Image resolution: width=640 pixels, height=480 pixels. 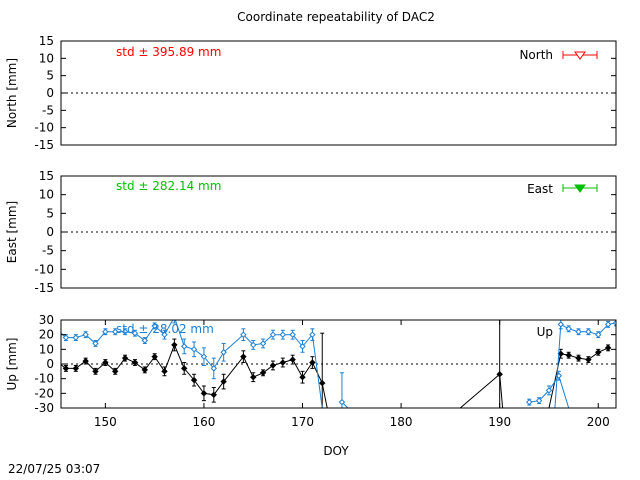 I want to click on north-y-tick-label: 0, so click(x=50, y=93).